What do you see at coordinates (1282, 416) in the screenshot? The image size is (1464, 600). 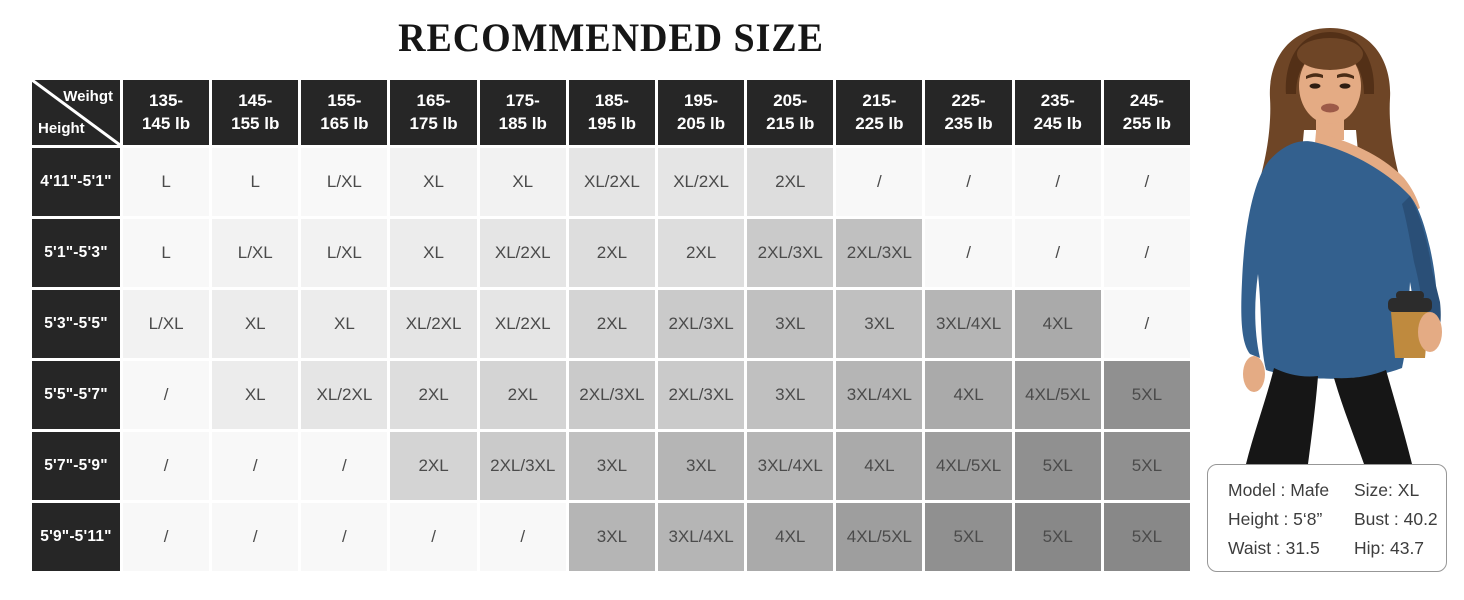 I see `left-leg` at bounding box center [1282, 416].